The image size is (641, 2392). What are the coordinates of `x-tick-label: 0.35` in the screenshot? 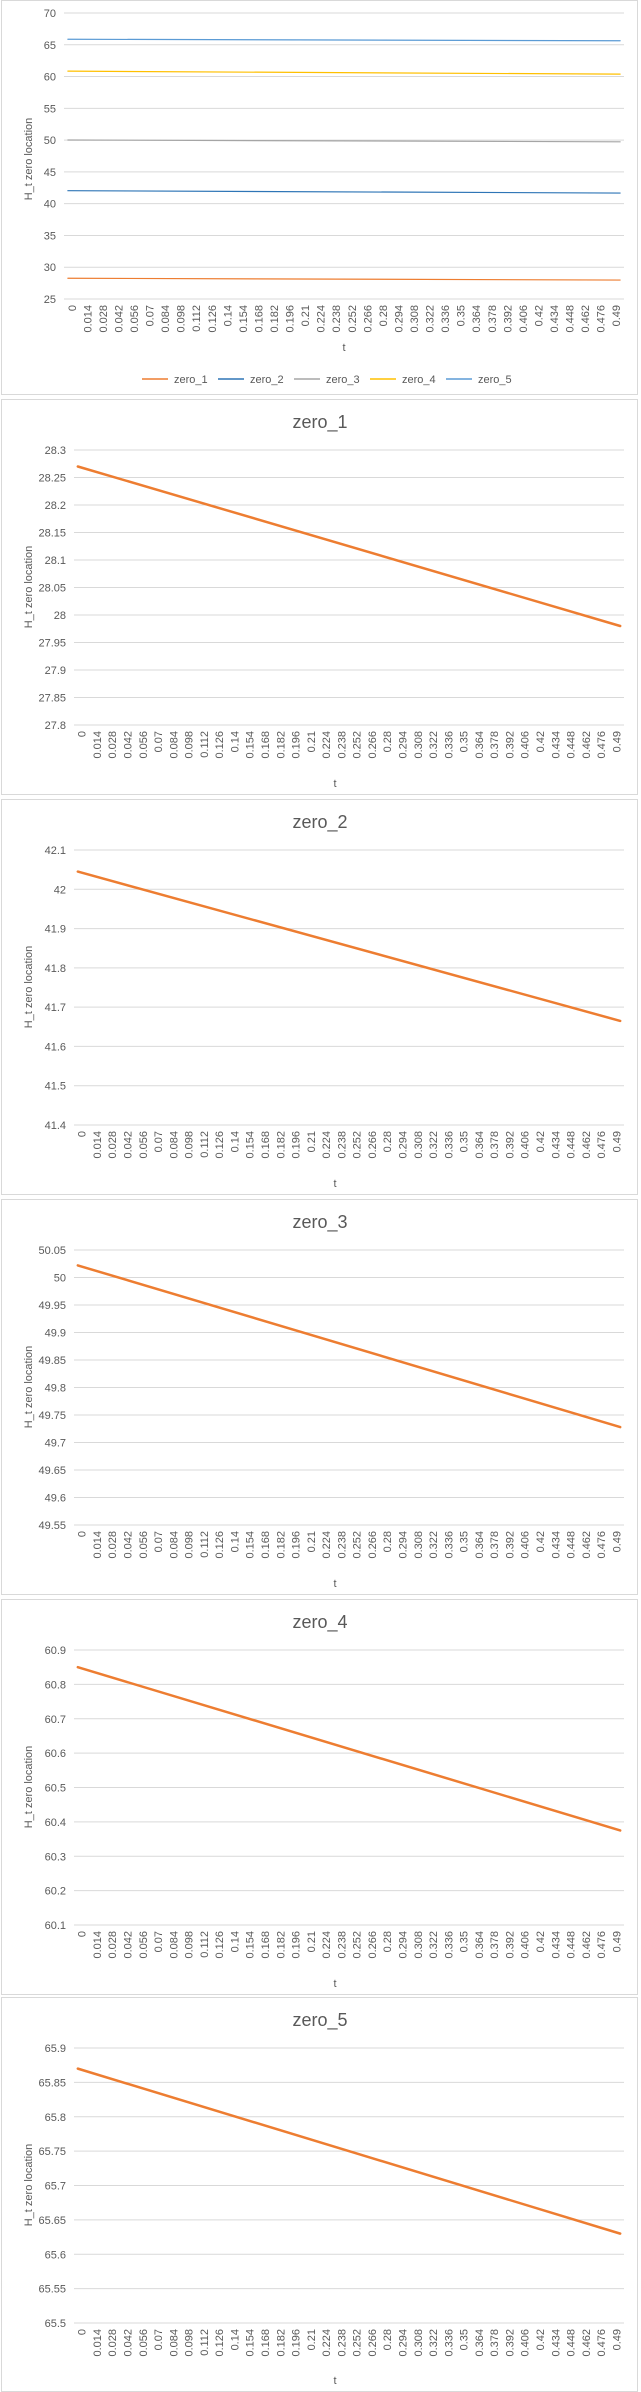 It's located at (465, 741).